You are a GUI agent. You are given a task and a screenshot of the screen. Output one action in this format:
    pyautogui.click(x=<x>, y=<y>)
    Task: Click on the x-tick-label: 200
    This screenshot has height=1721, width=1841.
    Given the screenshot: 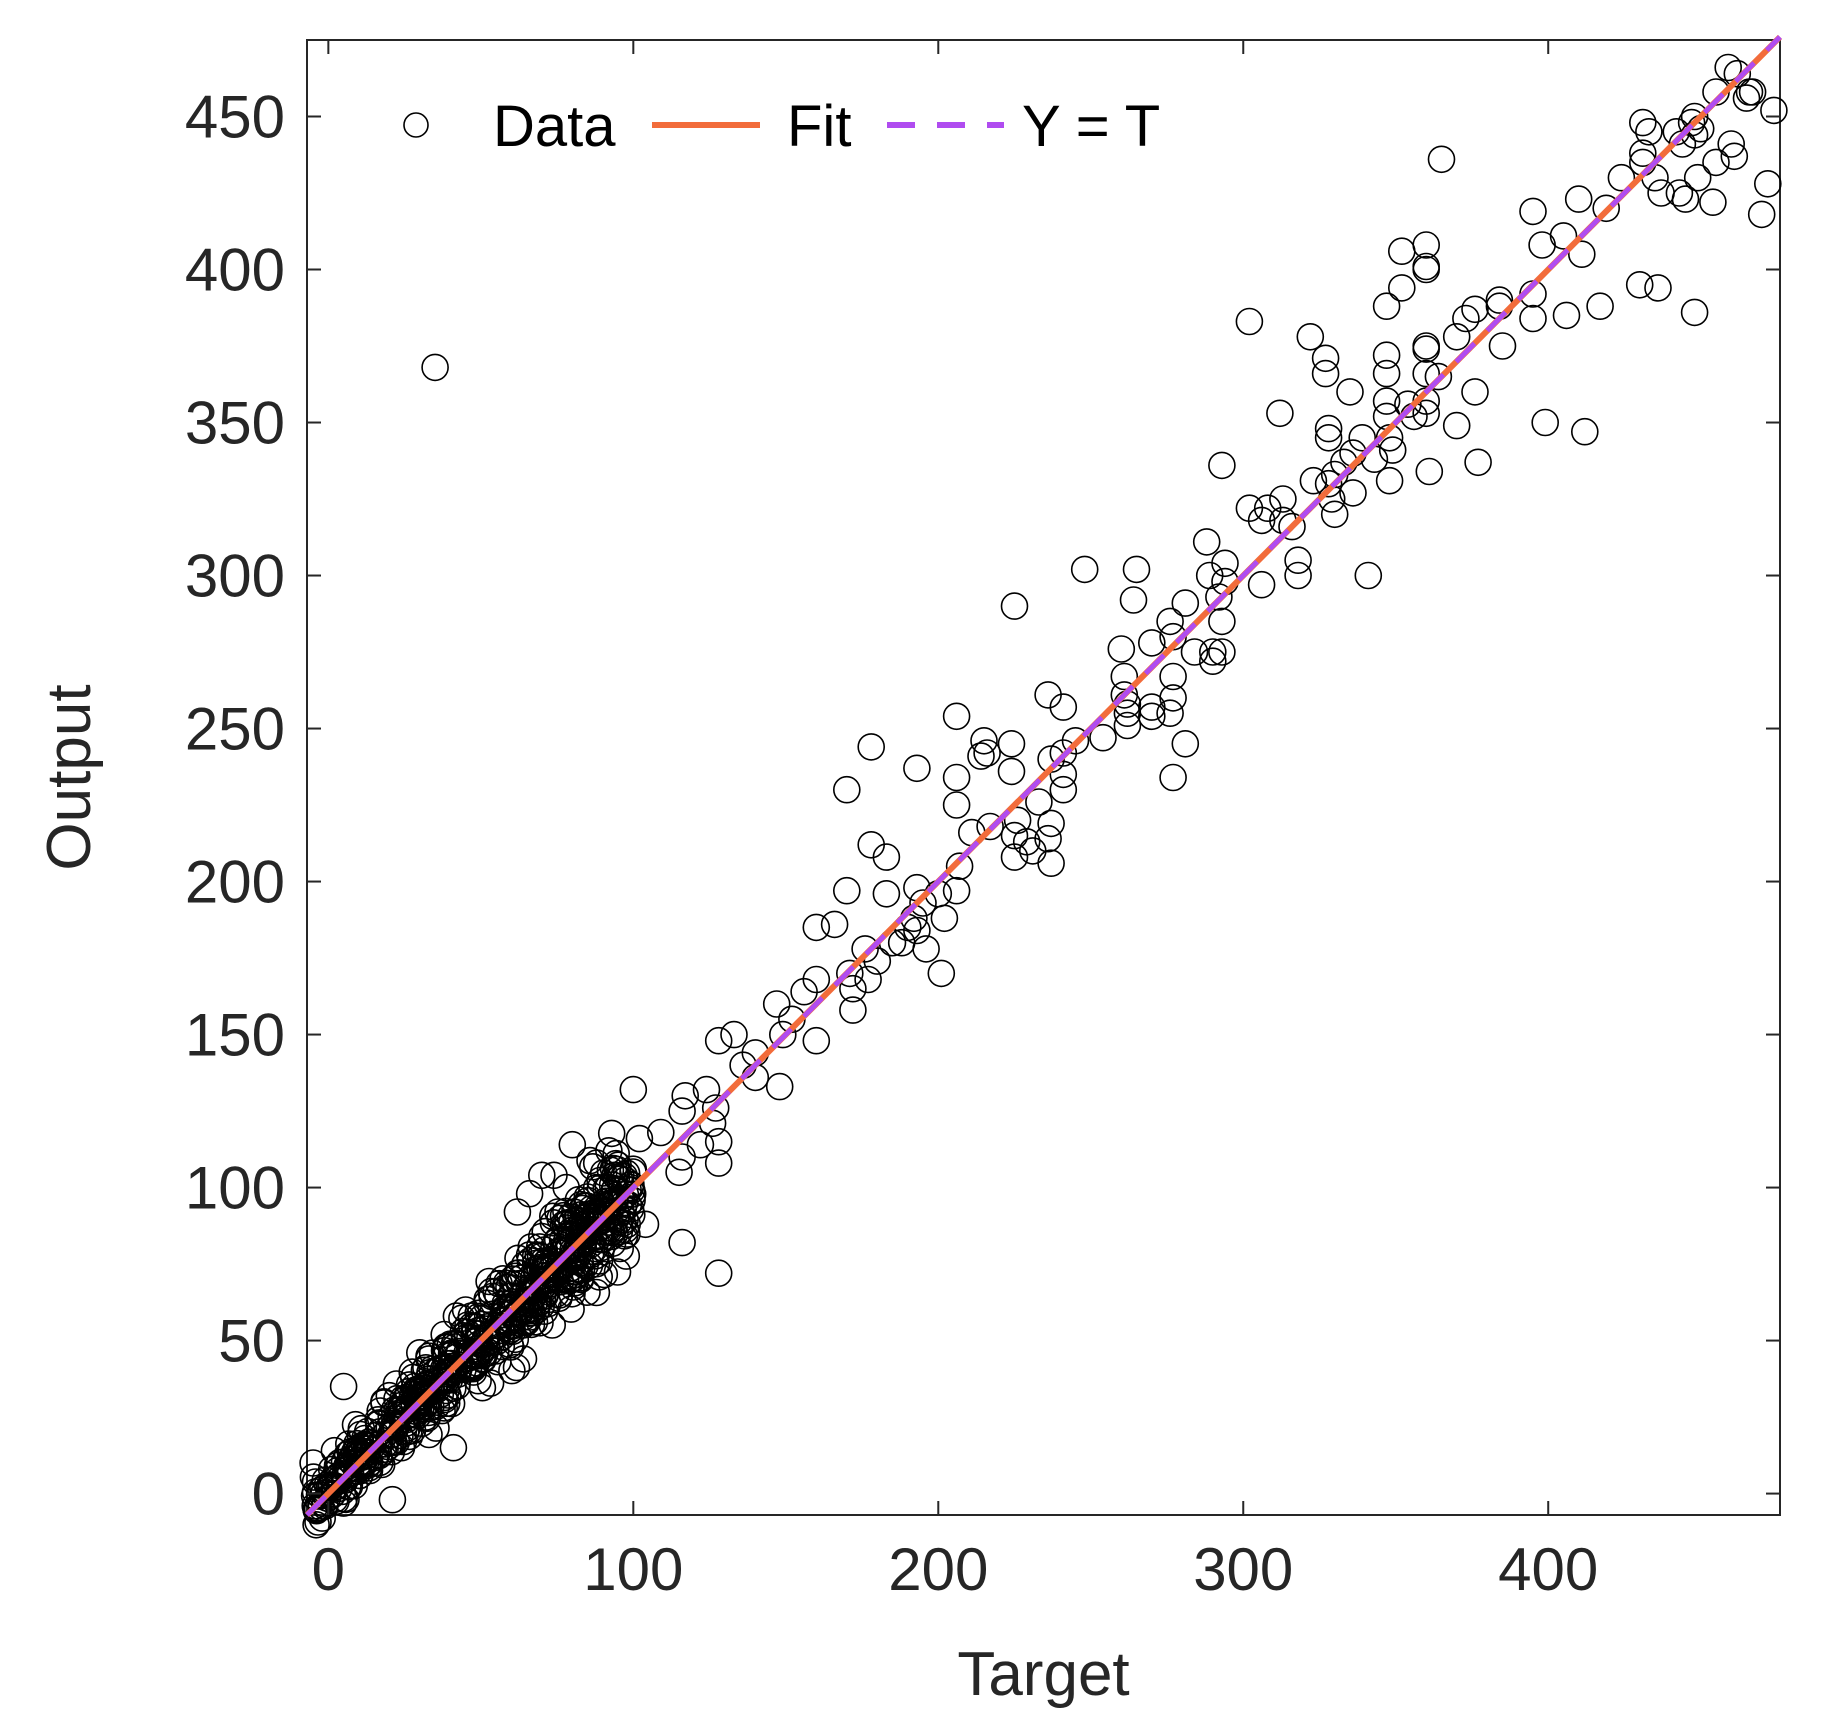 What is the action you would take?
    pyautogui.click(x=938, y=1569)
    